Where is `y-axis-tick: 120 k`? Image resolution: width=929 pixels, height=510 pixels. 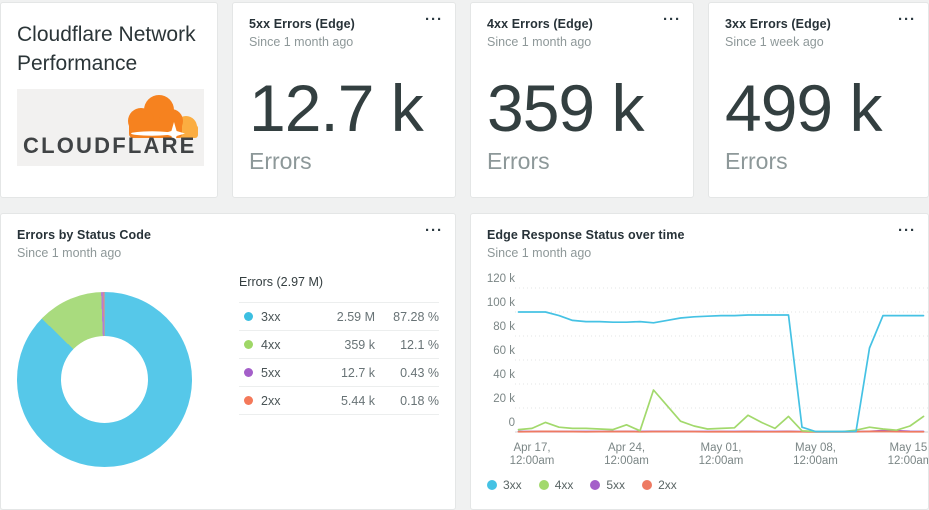
y-axis-tick: 120 k is located at coordinates (501, 279).